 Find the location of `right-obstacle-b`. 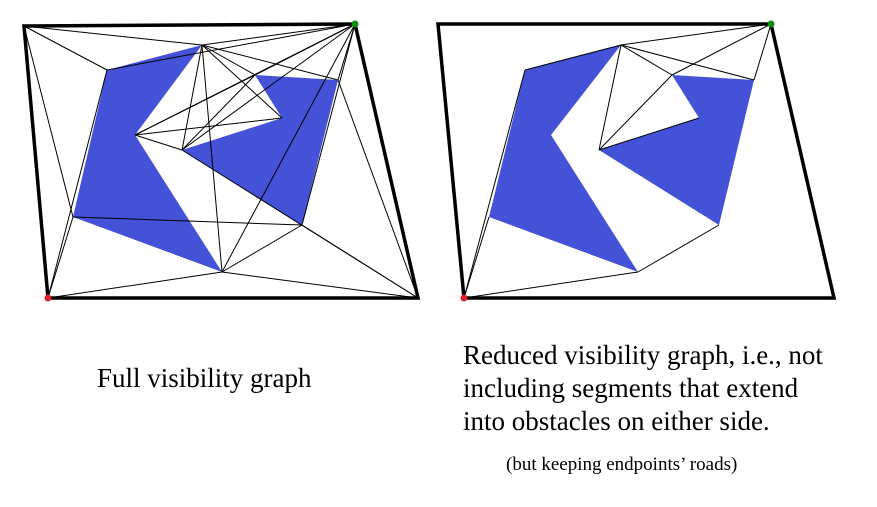

right-obstacle-b is located at coordinates (676, 150).